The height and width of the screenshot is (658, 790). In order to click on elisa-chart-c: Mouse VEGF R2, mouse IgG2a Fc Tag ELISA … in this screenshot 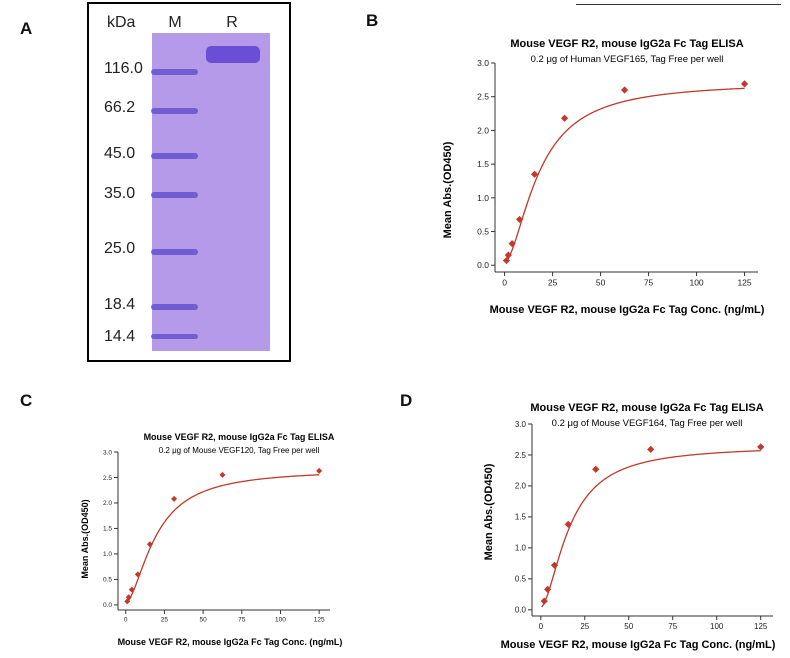, I will do `click(211, 539)`.